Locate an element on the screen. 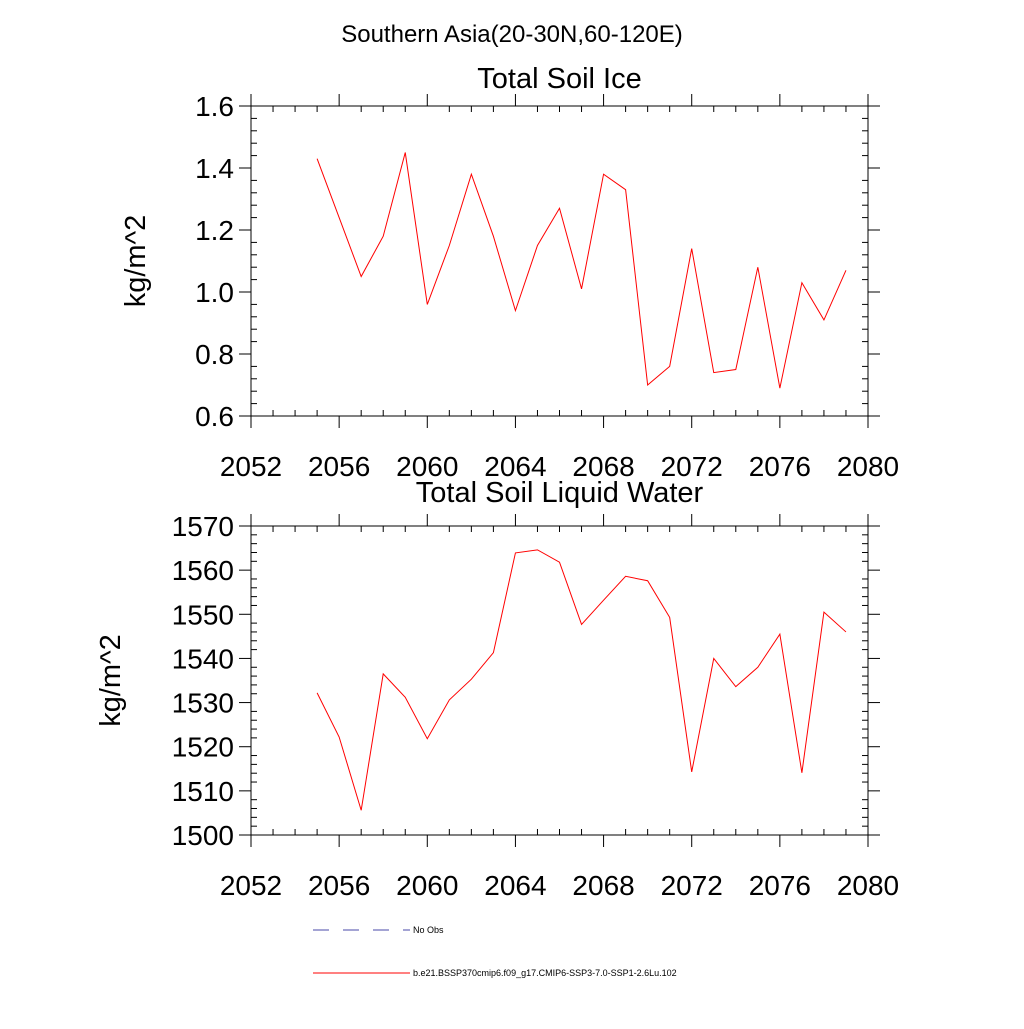  y-tick-label: 1560 is located at coordinates (203, 570).